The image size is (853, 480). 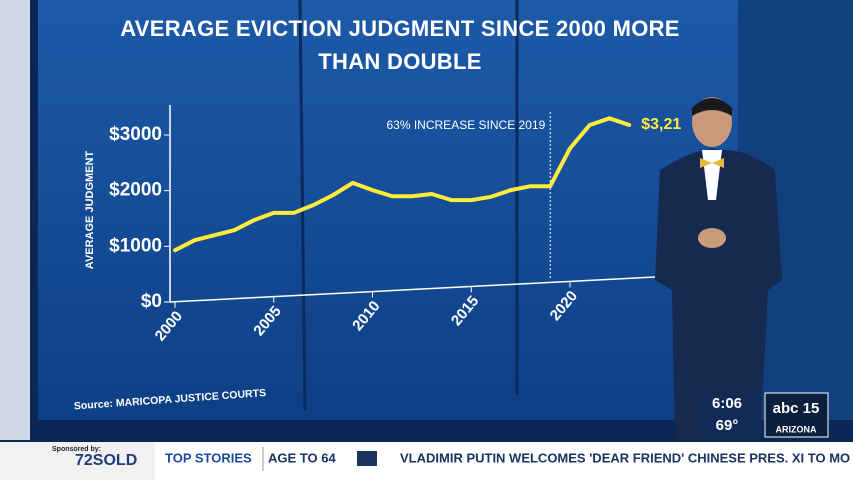 What do you see at coordinates (412, 289) in the screenshot?
I see `x-axis` at bounding box center [412, 289].